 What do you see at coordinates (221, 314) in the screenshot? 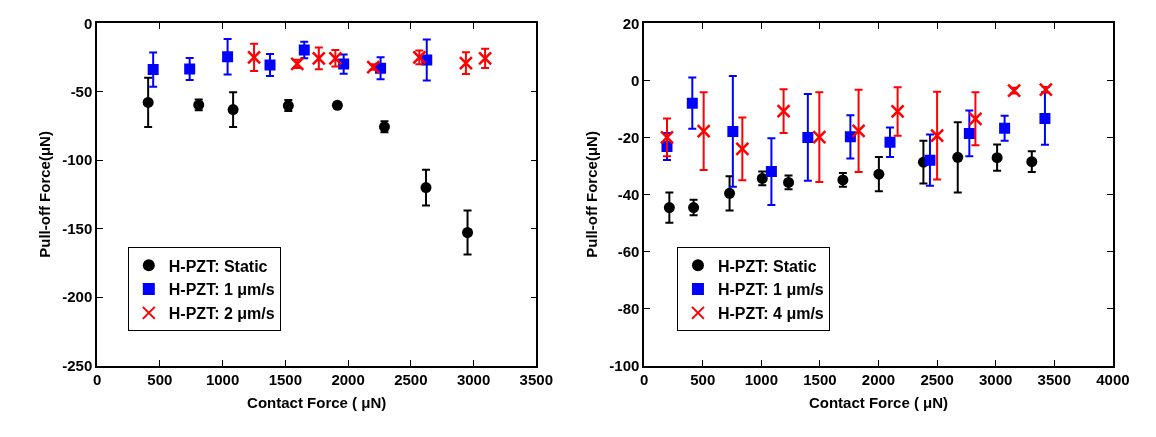
I see `legend-label: H-PZT: 2 μm/s` at bounding box center [221, 314].